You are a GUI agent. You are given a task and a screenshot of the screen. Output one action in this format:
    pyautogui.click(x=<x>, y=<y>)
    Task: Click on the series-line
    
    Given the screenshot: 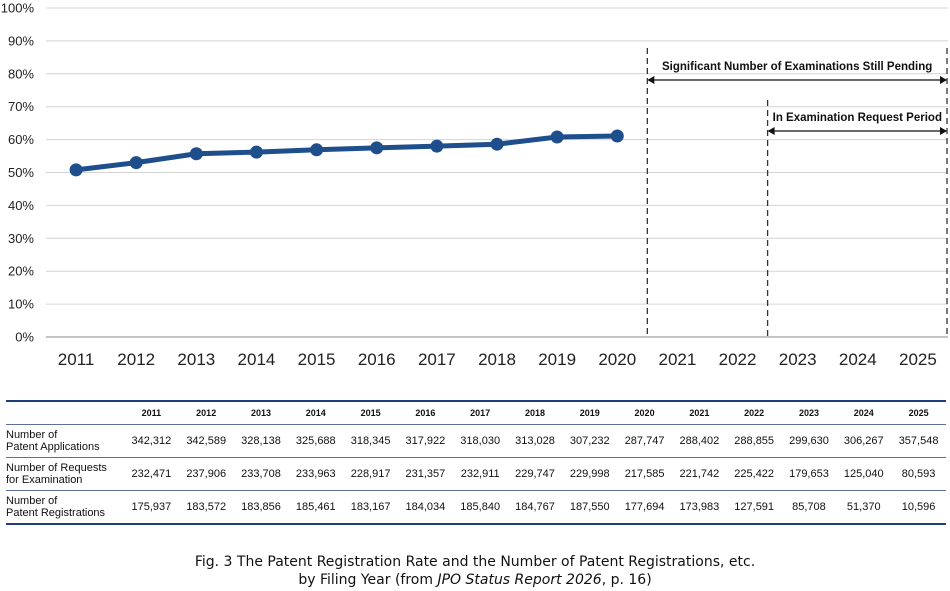 What is the action you would take?
    pyautogui.click(x=346, y=153)
    